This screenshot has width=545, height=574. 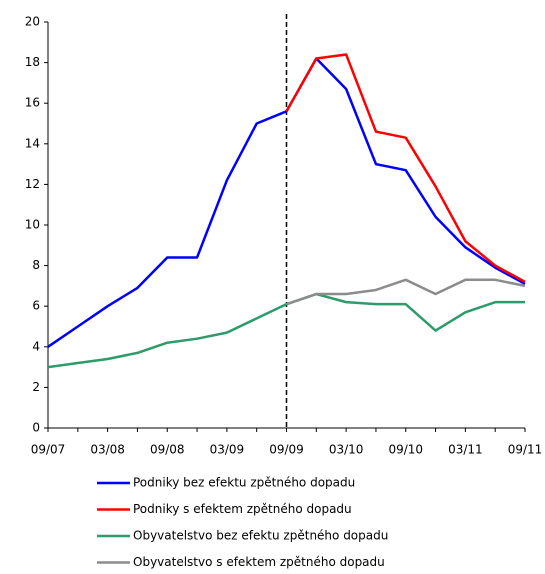 I want to click on x-tick-label: 03/10, so click(x=346, y=450).